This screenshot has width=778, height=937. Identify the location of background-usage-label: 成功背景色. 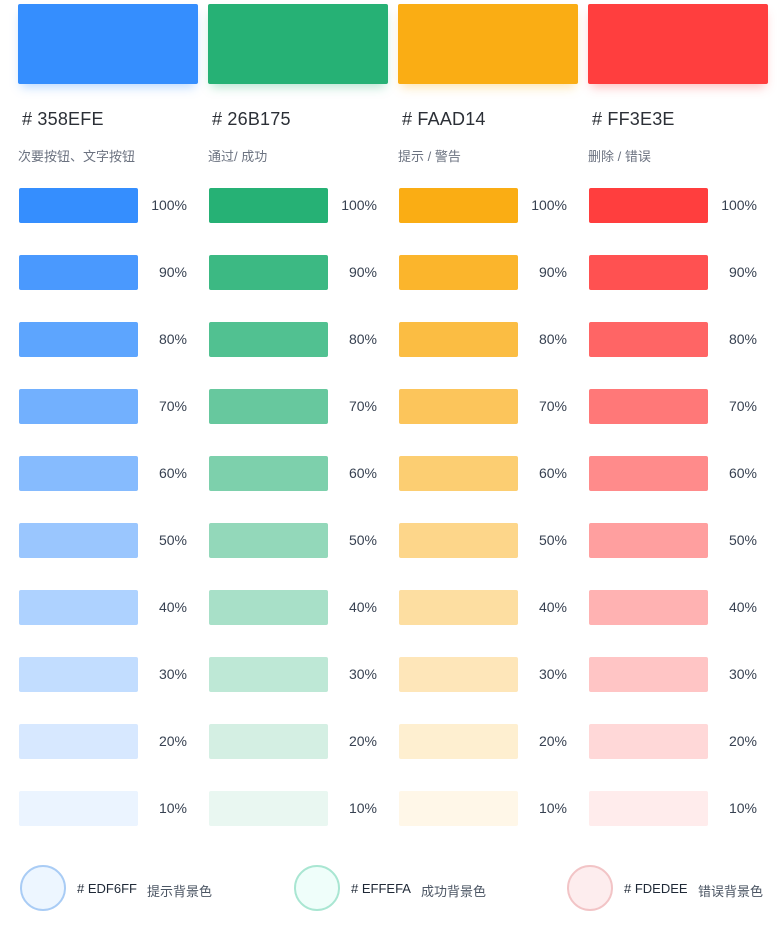
(454, 891).